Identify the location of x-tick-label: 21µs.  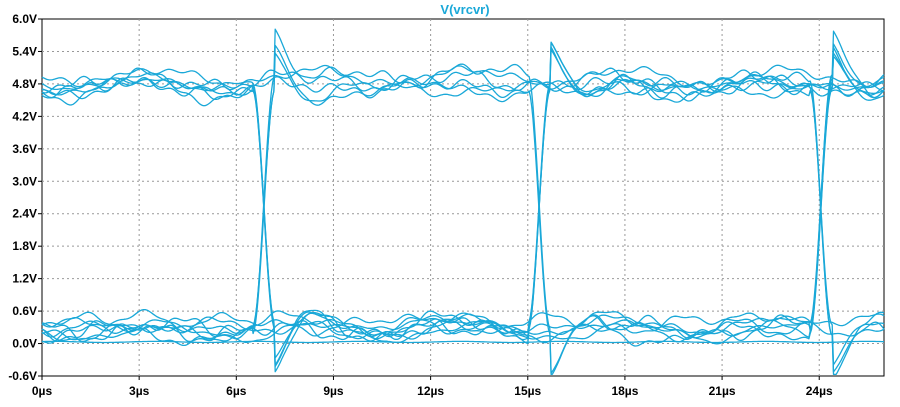
(722, 391).